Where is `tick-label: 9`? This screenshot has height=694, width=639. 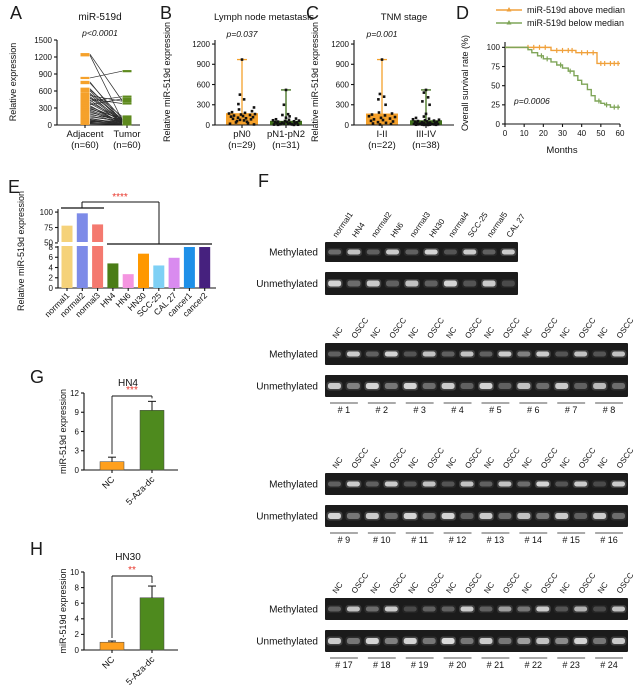
tick-label: 9 is located at coordinates (77, 412).